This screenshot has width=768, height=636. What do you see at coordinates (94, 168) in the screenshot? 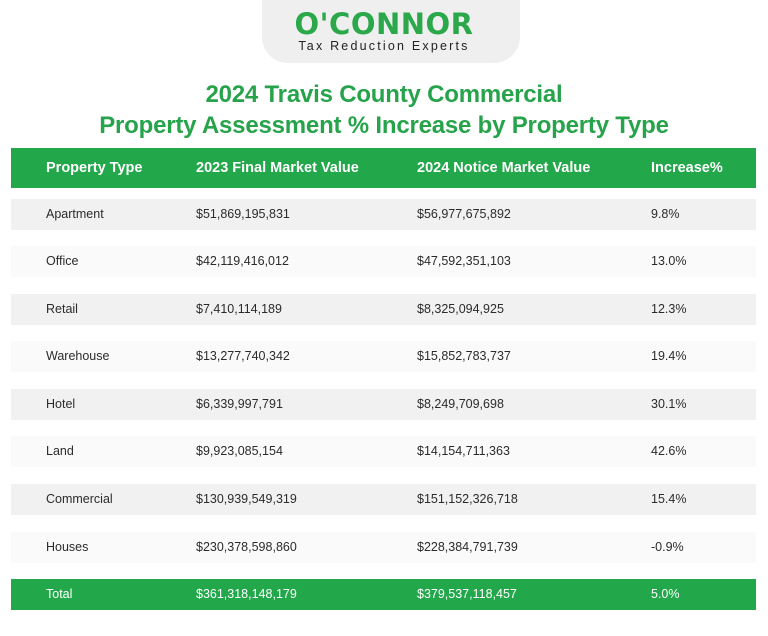
I see `header-property-type: Property Type` at bounding box center [94, 168].